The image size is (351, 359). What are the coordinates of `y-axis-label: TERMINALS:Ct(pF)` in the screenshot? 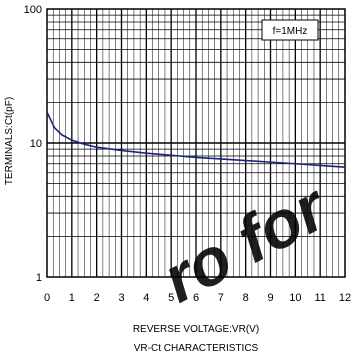 It's located at (9, 141).